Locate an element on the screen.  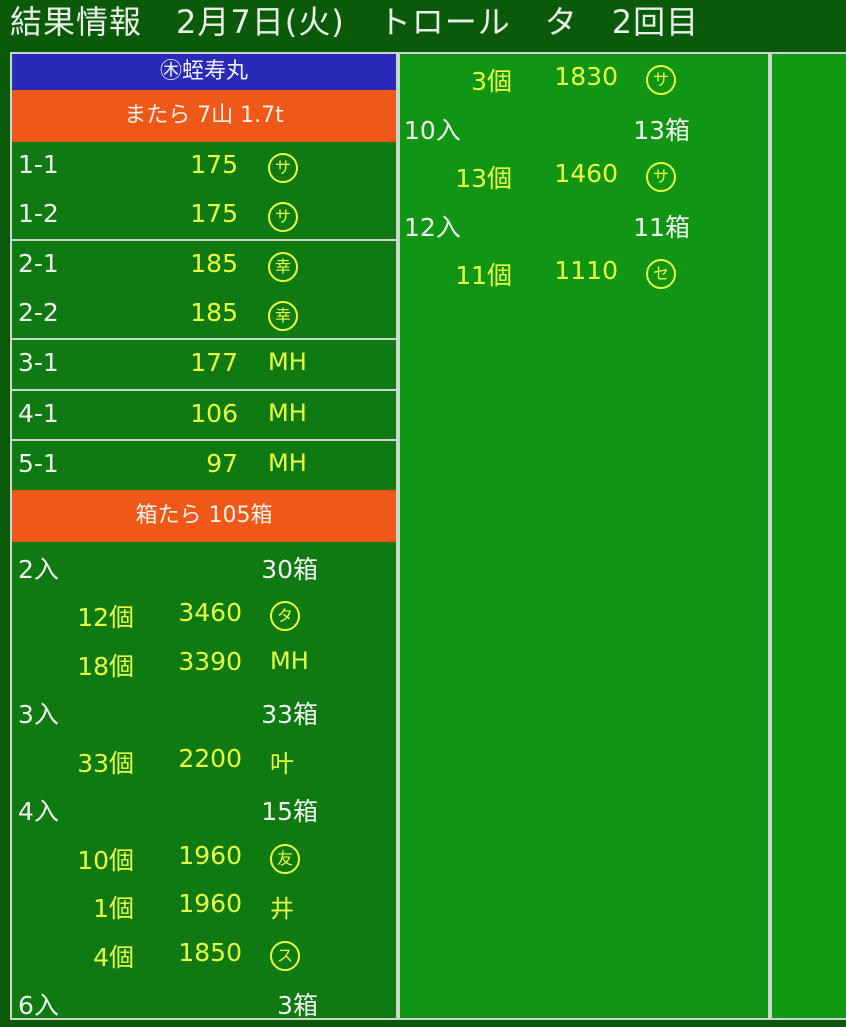
method: トロール is located at coordinates (444, 22).